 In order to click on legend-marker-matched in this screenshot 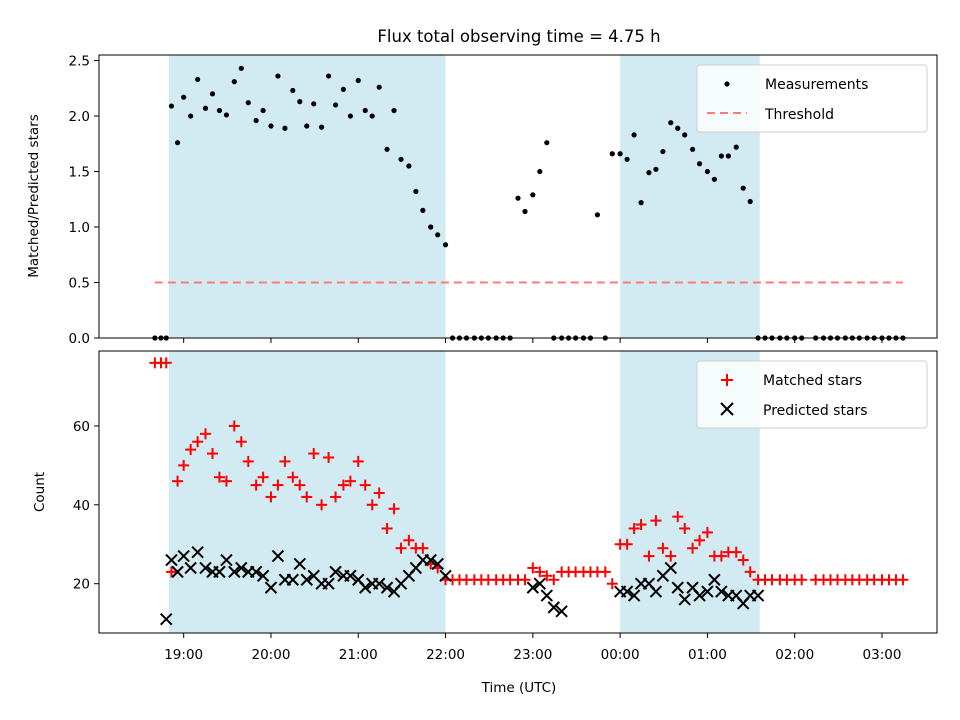, I will do `click(727, 380)`.